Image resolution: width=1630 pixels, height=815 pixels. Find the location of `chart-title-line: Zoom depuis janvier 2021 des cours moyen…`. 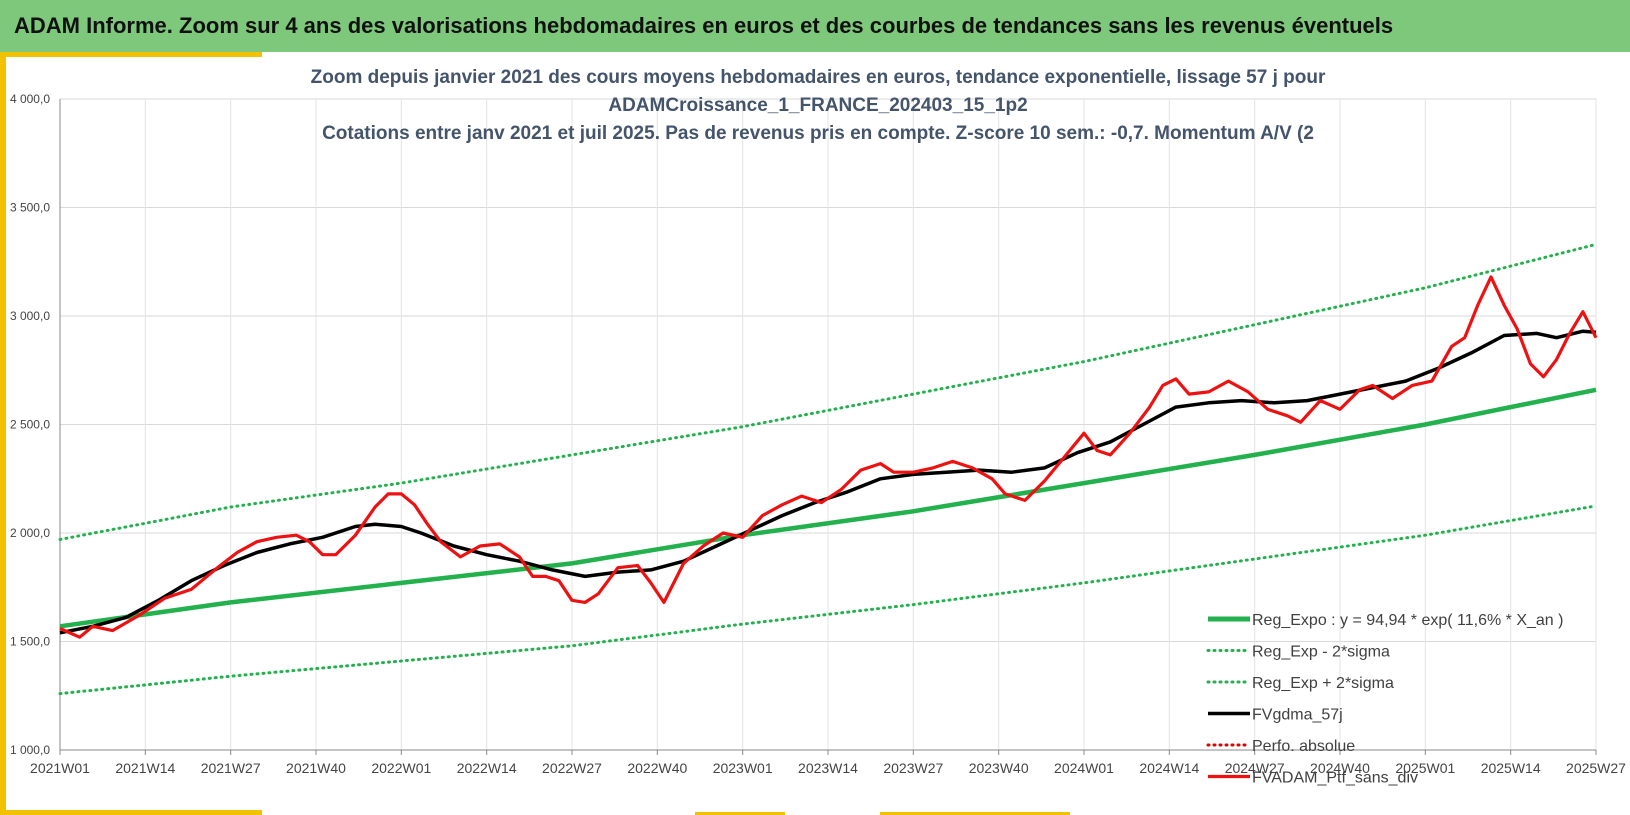

chart-title-line: Zoom depuis janvier 2021 des cours moyen… is located at coordinates (818, 77).